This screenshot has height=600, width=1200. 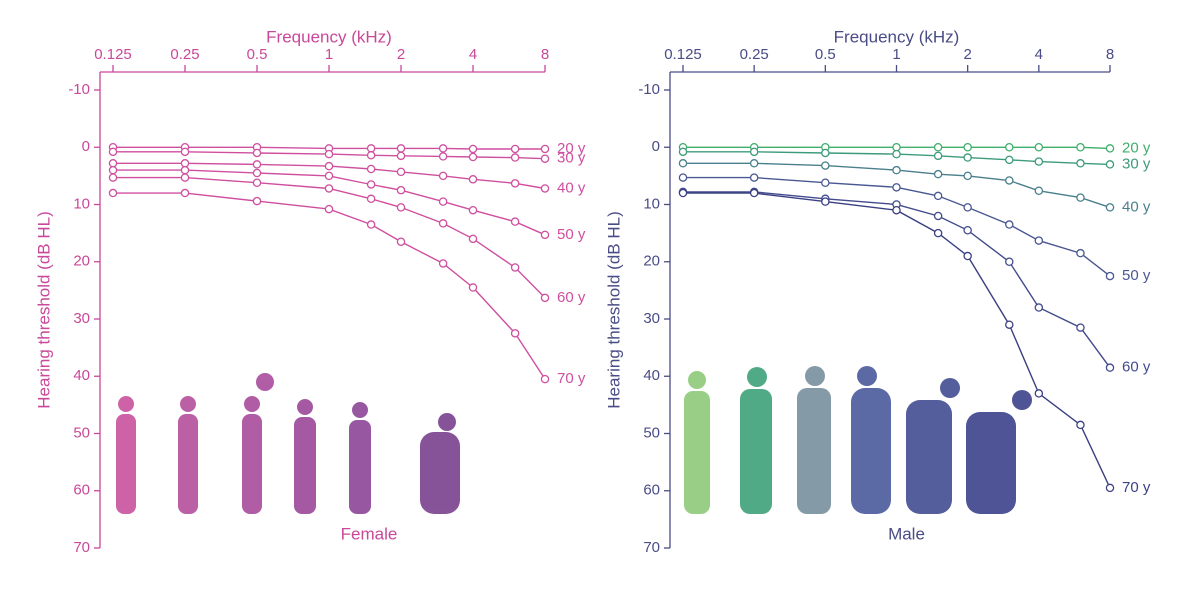 I want to click on x-axis-title: Frequency (kHz), so click(x=897, y=36).